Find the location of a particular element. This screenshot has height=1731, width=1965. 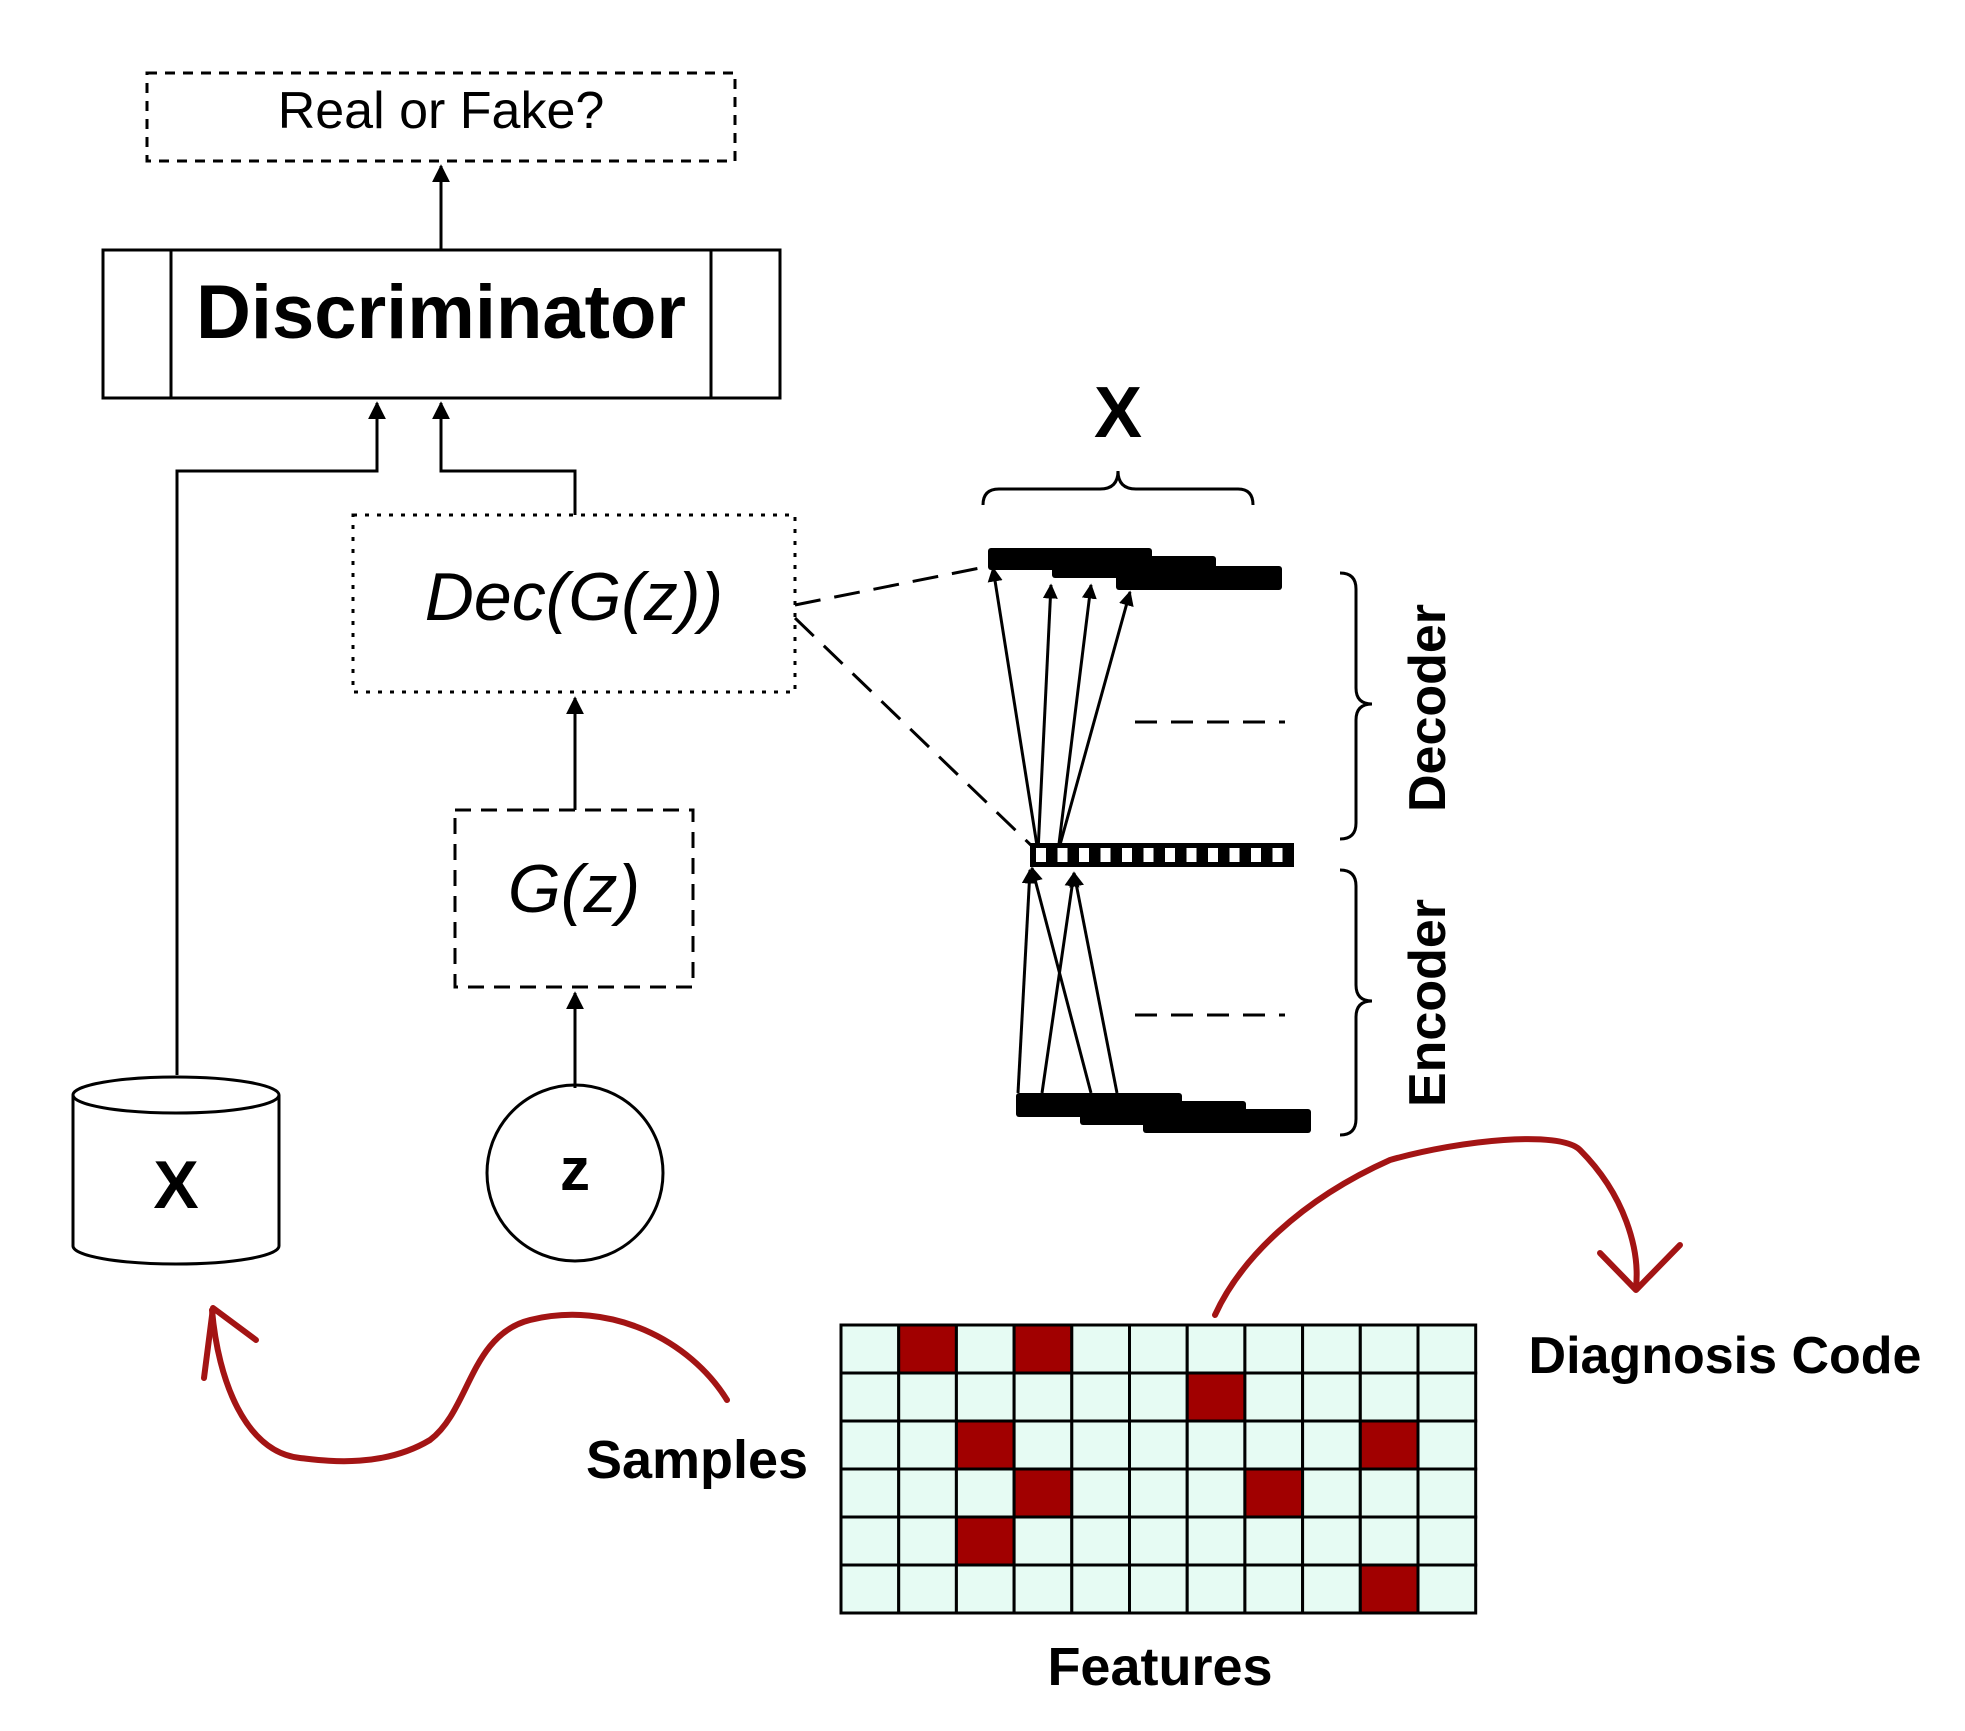

discriminator-label: Discriminator is located at coordinates (441, 312).